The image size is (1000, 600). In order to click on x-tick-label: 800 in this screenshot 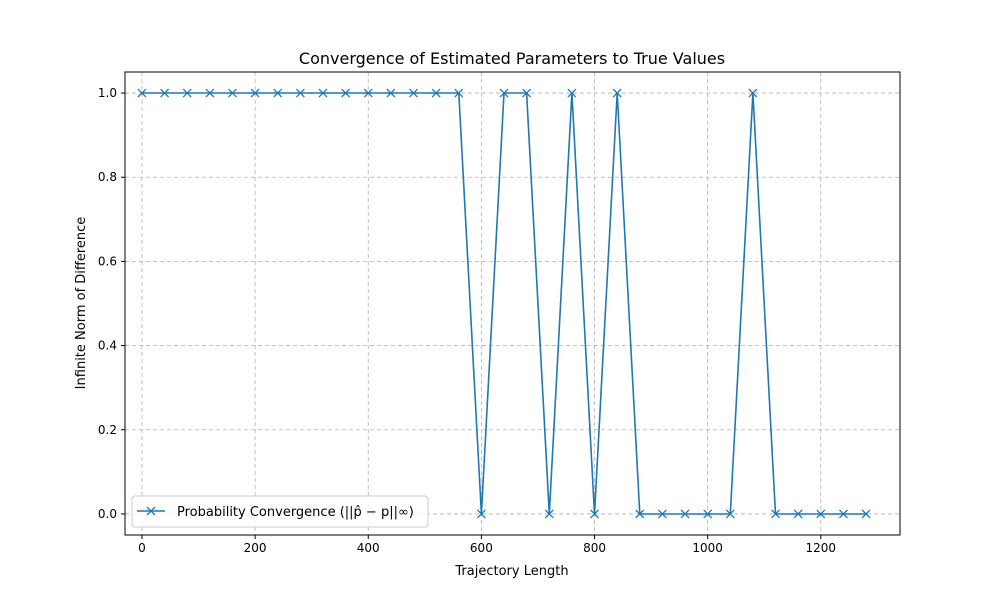, I will do `click(594, 548)`.